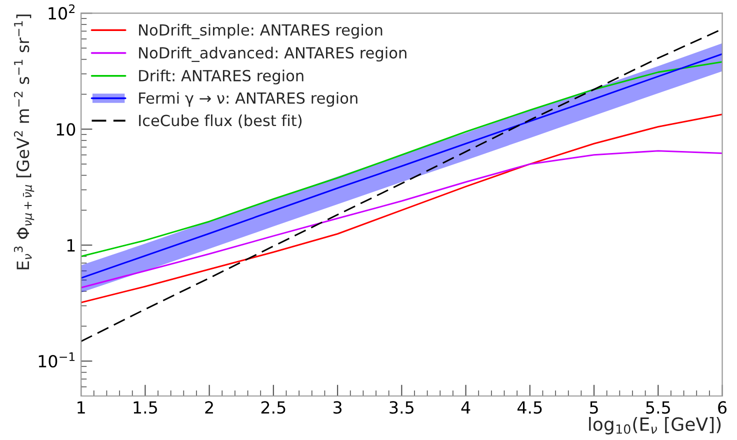 This screenshot has width=737, height=440. What do you see at coordinates (220, 121) in the screenshot?
I see `legend-label: IceCube flux (best fit)` at bounding box center [220, 121].